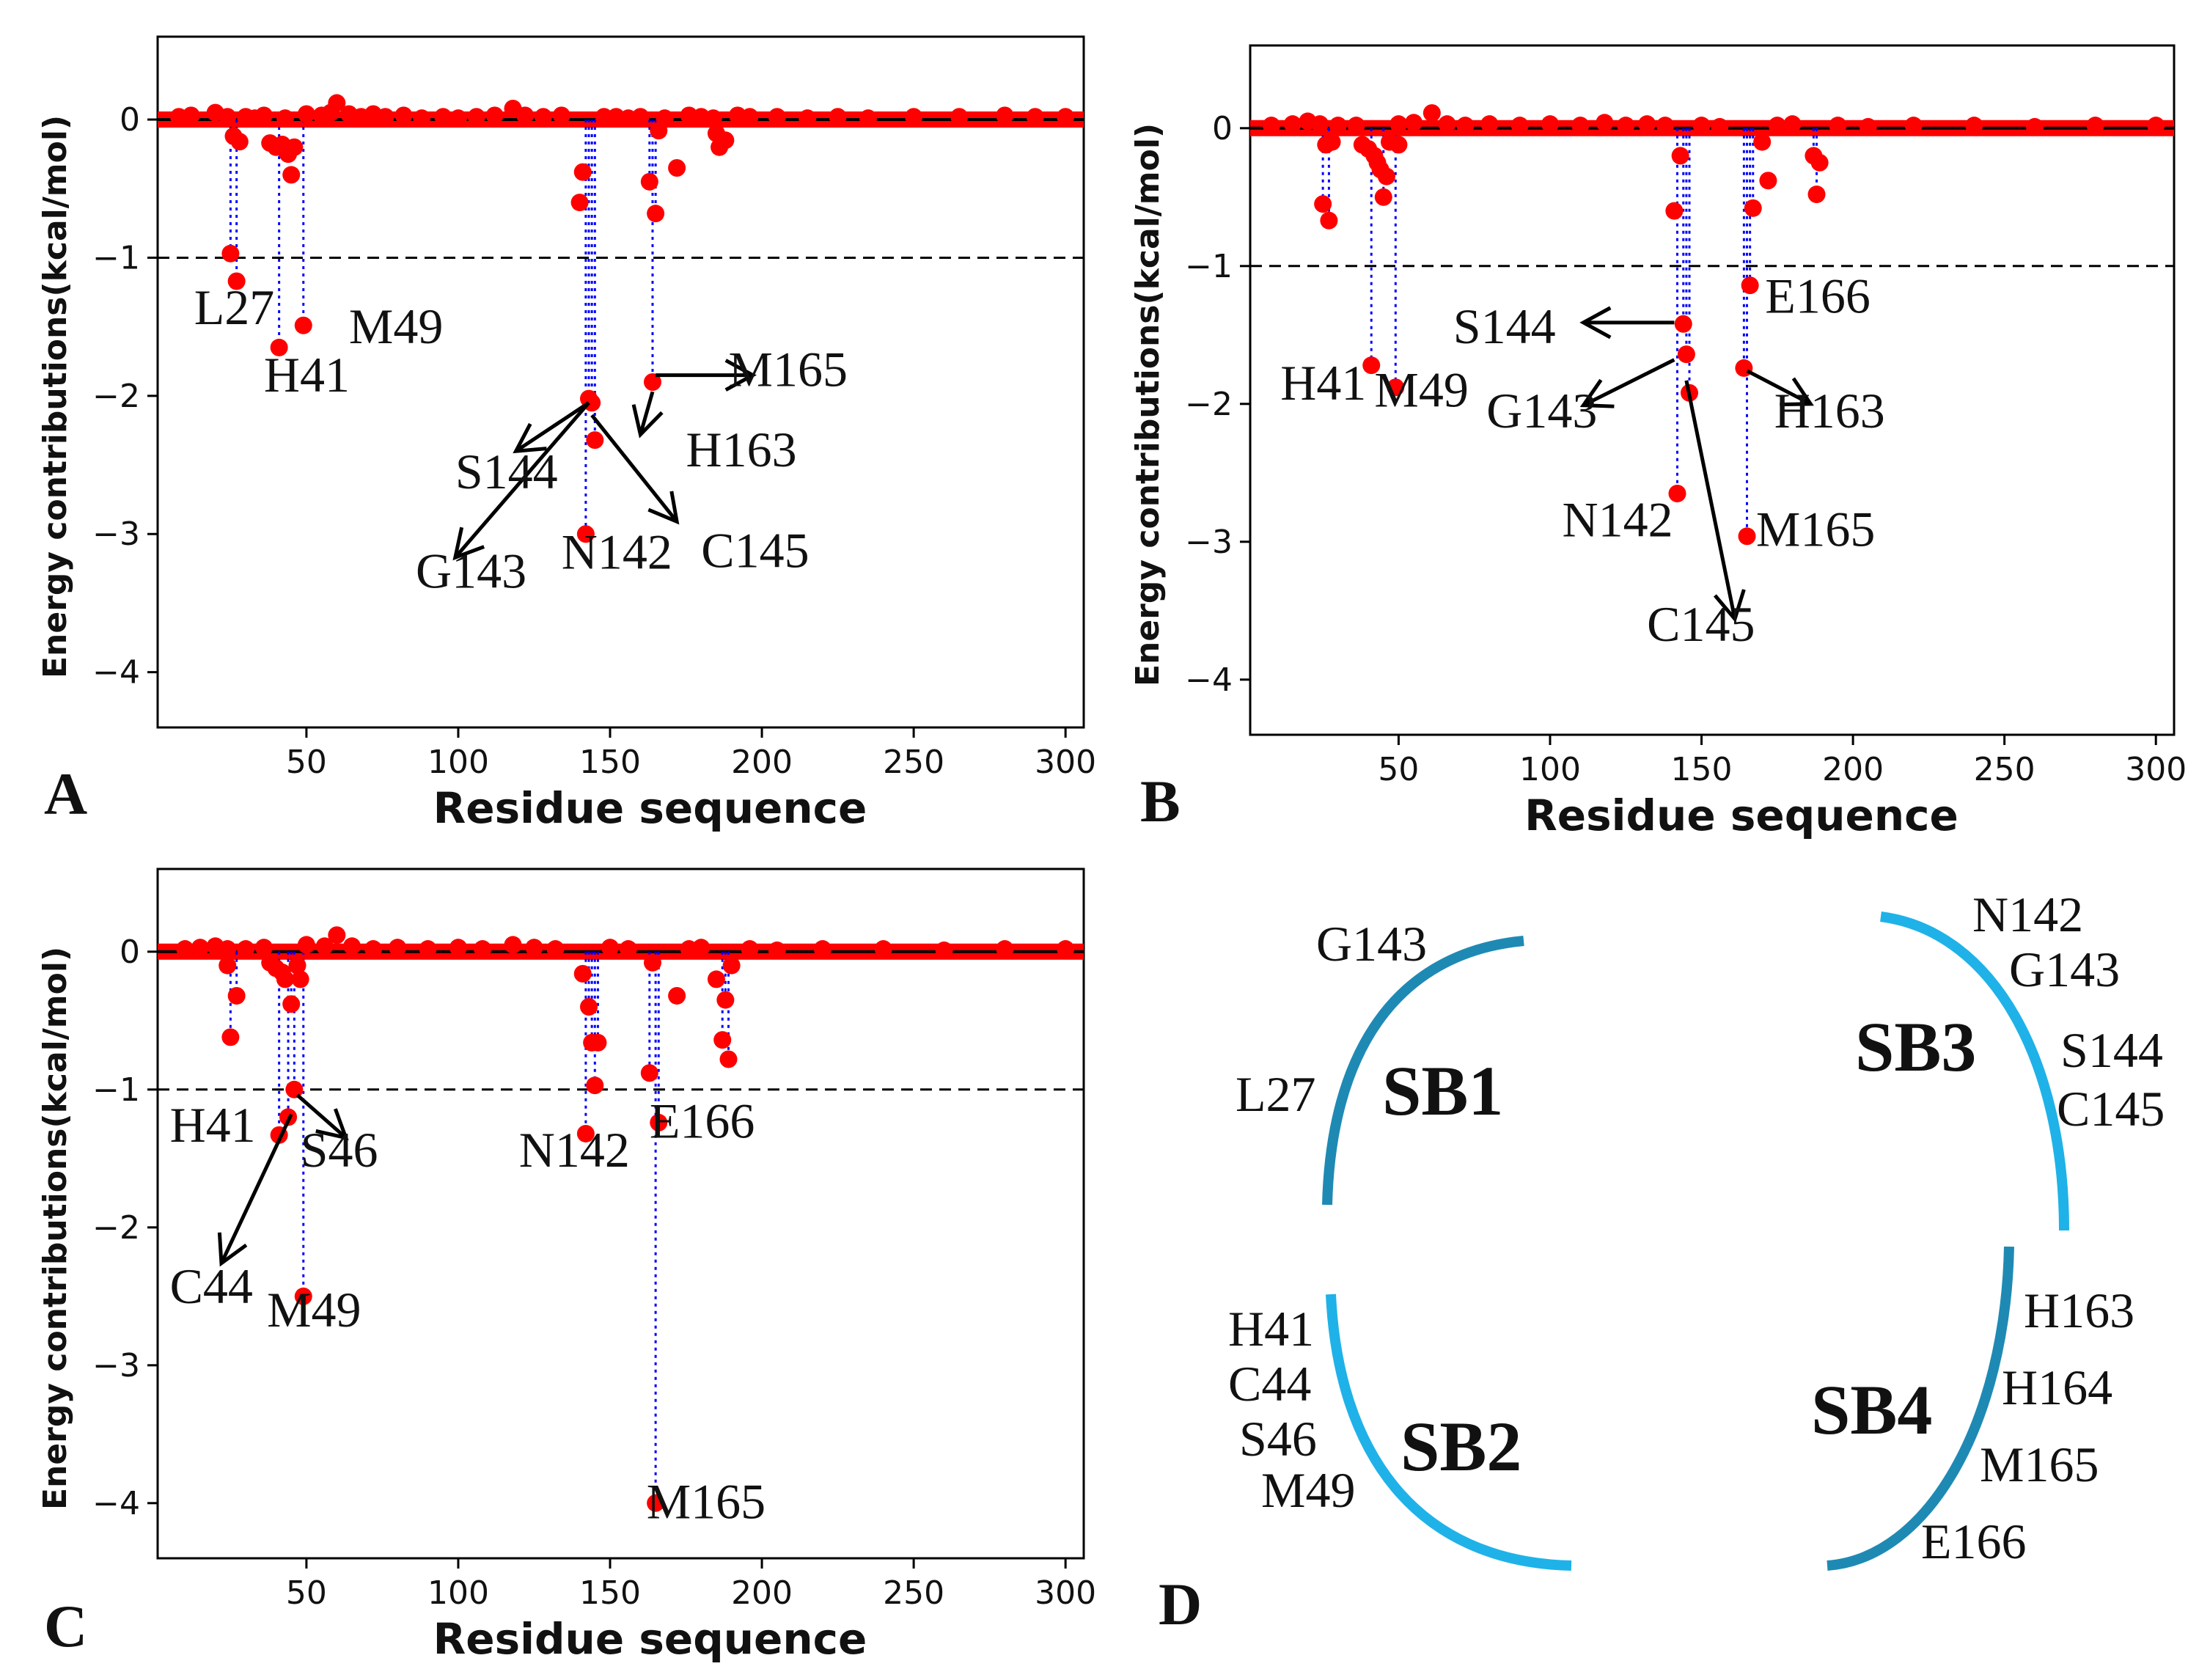 The image size is (2210, 1680). What do you see at coordinates (2111, 1109) in the screenshot?
I see `sb3-residue: C145` at bounding box center [2111, 1109].